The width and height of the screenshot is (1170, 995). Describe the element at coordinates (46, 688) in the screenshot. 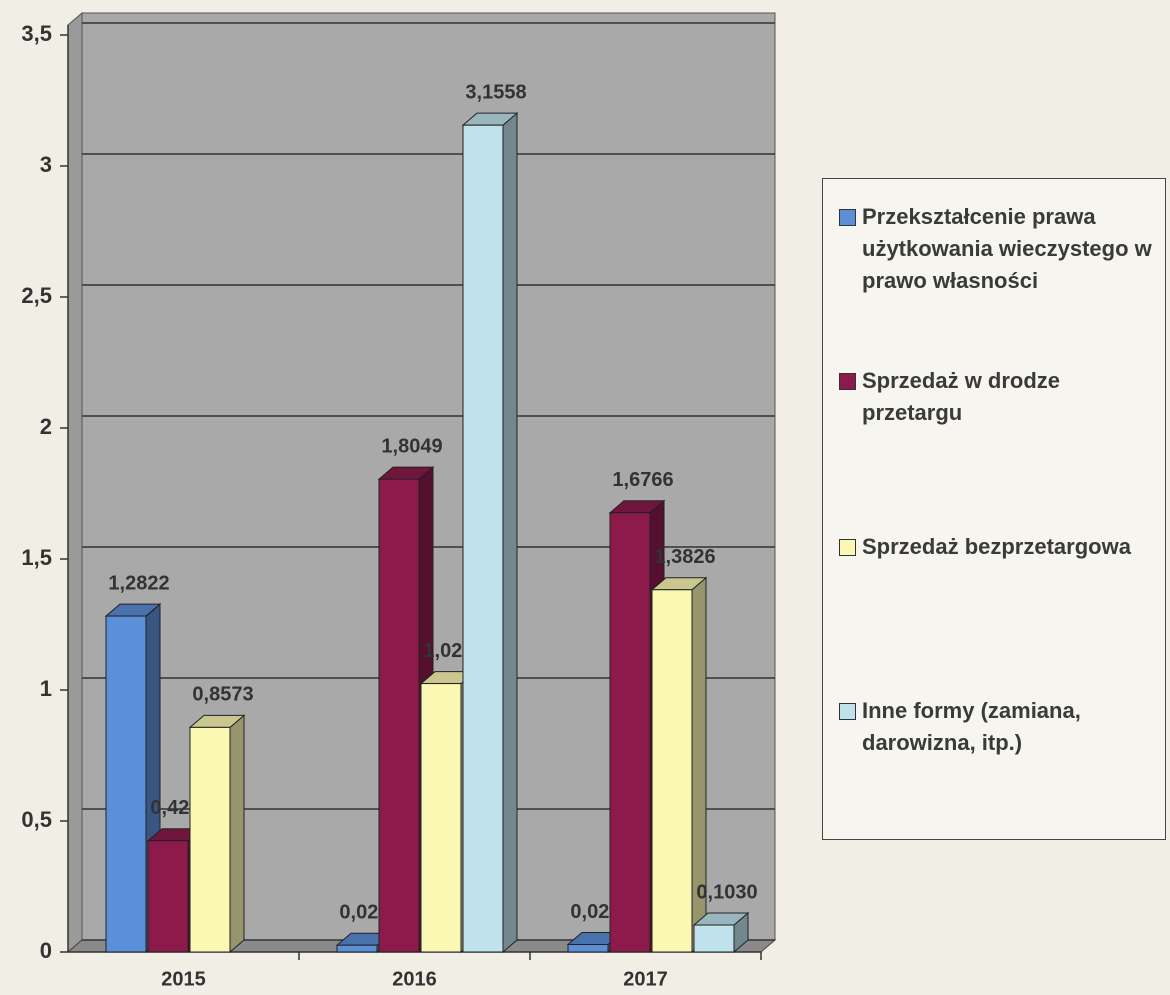

I see `y-tick-label: 1` at that location.